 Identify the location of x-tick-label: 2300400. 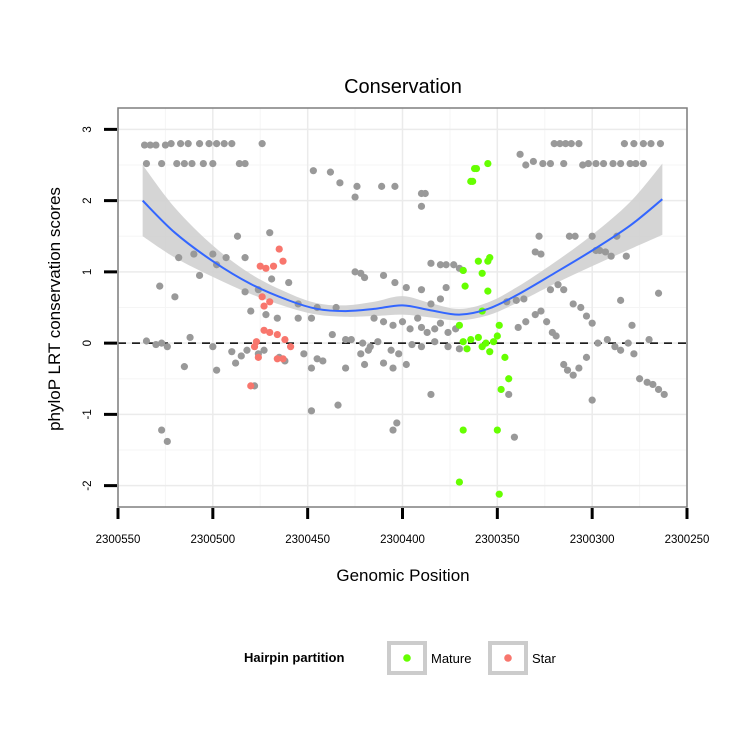
(402, 540).